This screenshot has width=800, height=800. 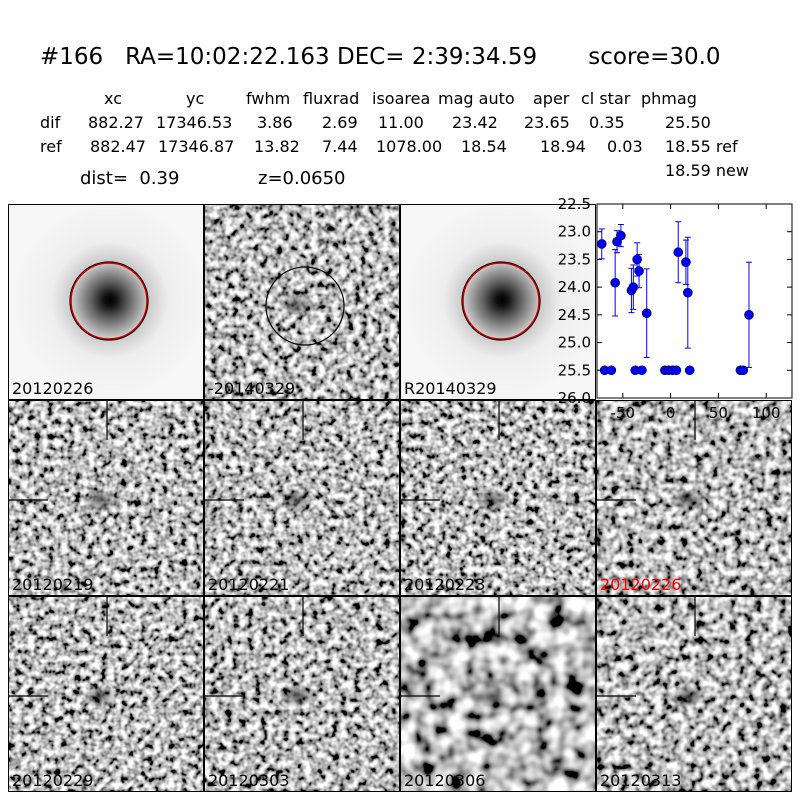 I want to click on stamp: 20120221, so click(x=302, y=498).